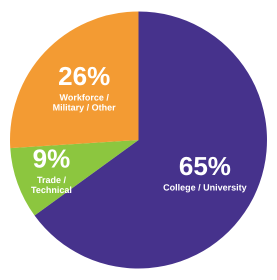 This screenshot has height=280, width=277. What do you see at coordinates (84, 76) in the screenshot?
I see `data-label: 26%` at bounding box center [84, 76].